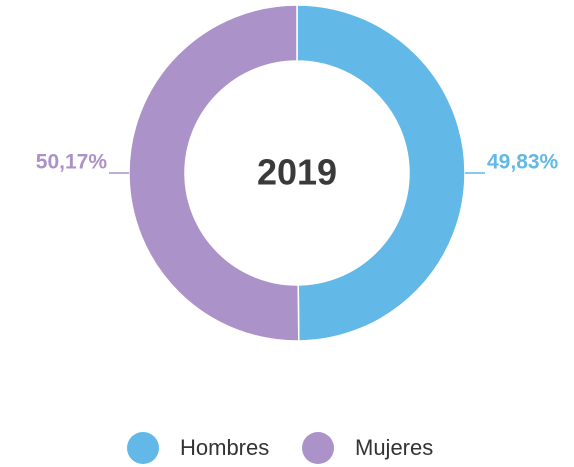  What do you see at coordinates (224, 447) in the screenshot?
I see `legend-label: Hombres` at bounding box center [224, 447].